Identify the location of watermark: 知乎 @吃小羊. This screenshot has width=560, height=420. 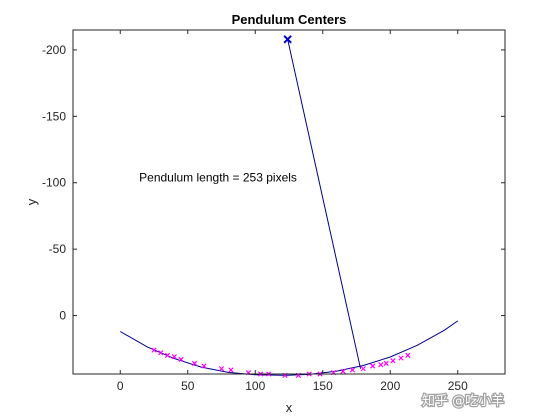
(463, 401).